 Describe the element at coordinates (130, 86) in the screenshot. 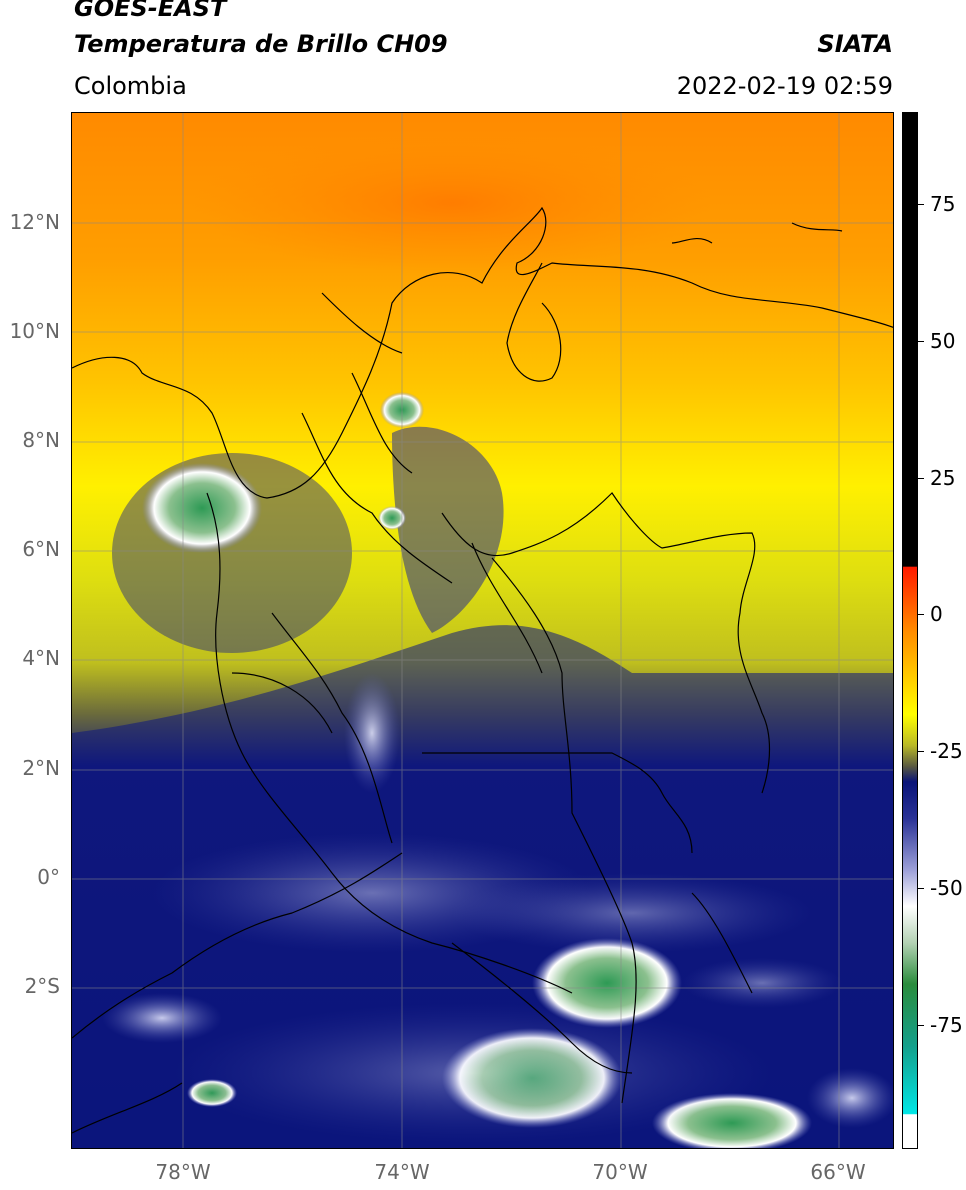

I see `region-label: Colombia` at that location.